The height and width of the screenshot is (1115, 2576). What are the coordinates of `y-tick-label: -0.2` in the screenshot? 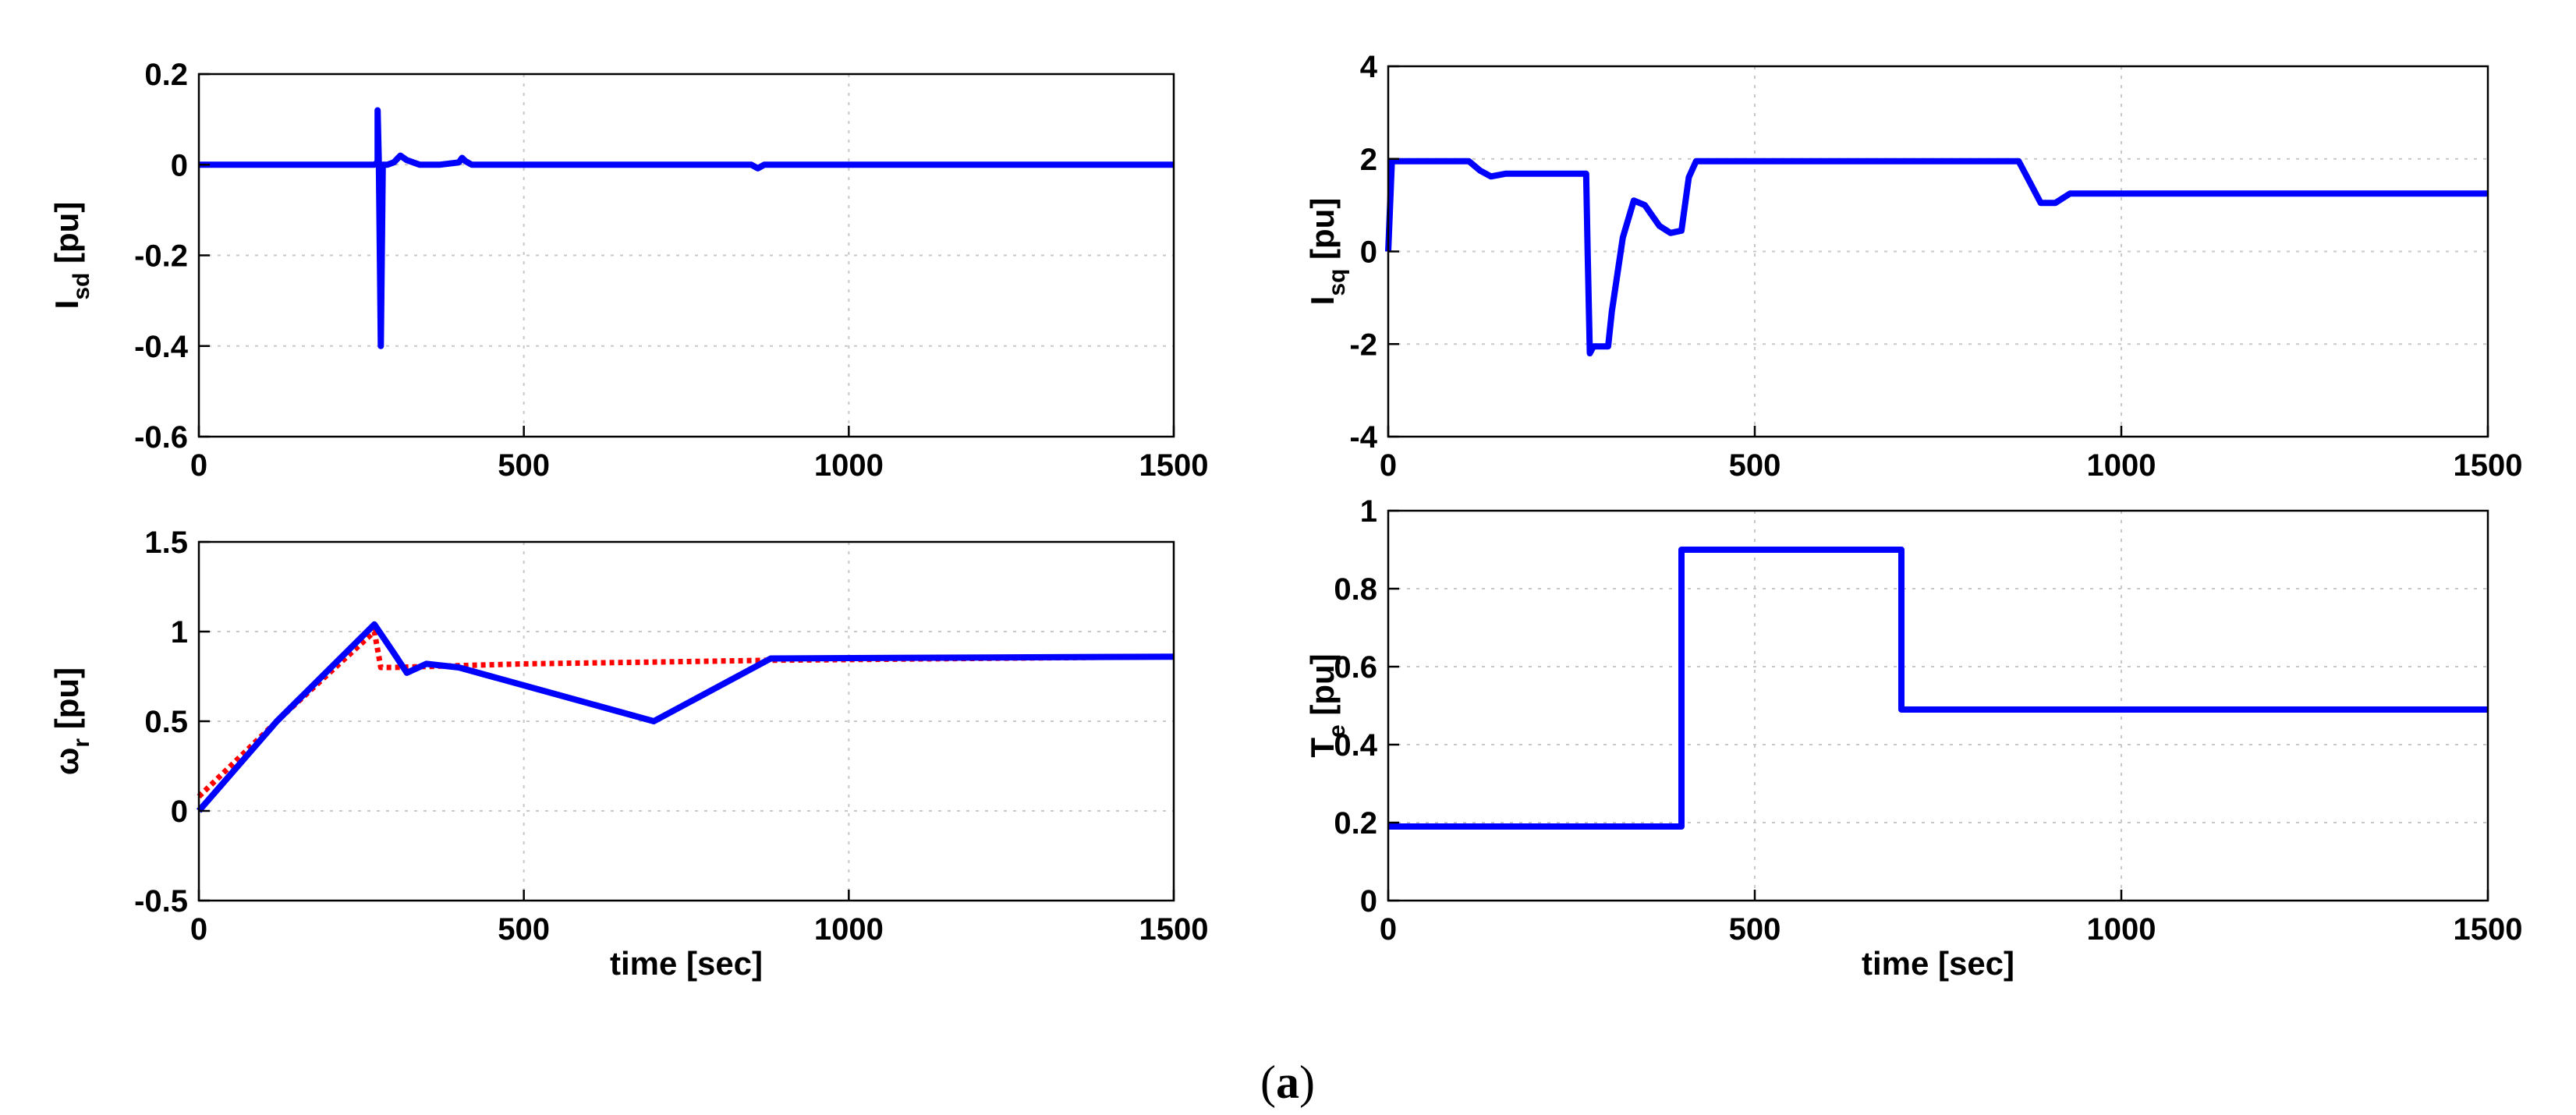 It's located at (161, 256).